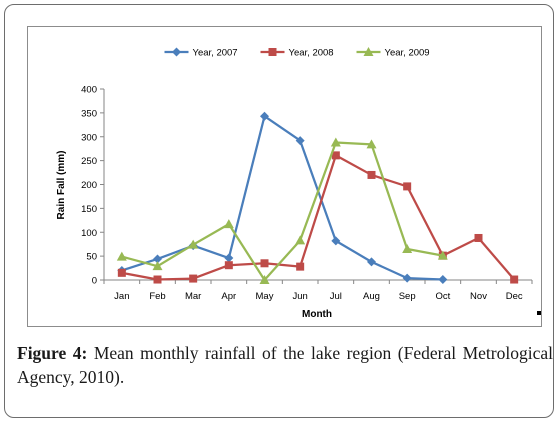  What do you see at coordinates (89, 185) in the screenshot?
I see `y-tick-label: 200` at bounding box center [89, 185].